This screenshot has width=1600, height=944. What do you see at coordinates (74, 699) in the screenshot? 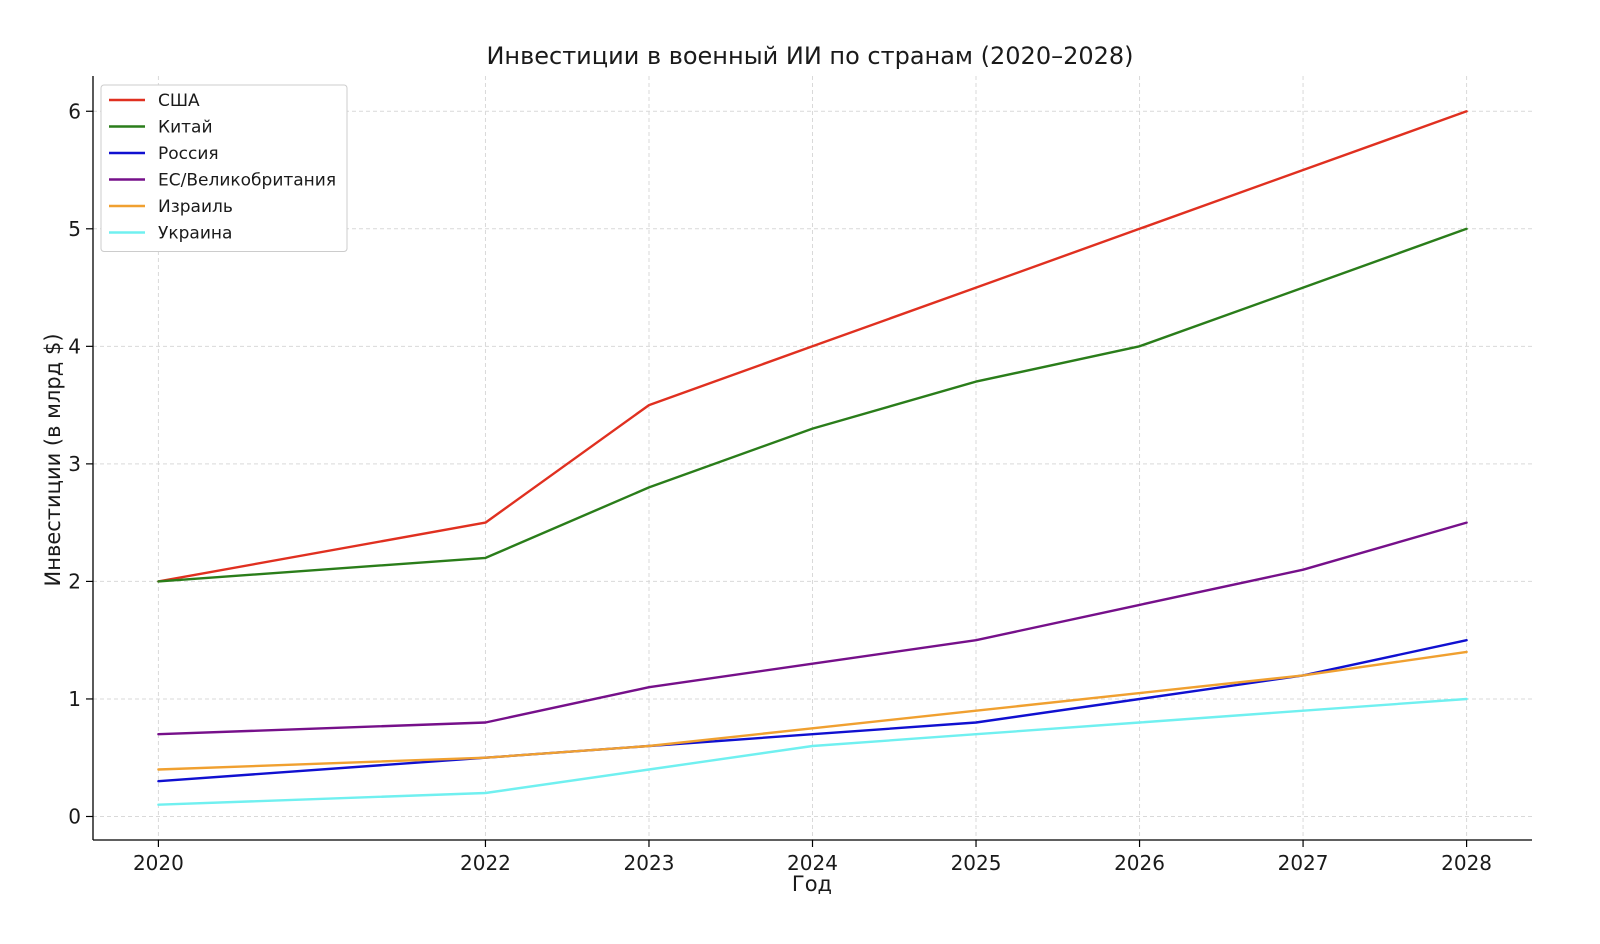
I see `y-tick-label: 1` at bounding box center [74, 699].